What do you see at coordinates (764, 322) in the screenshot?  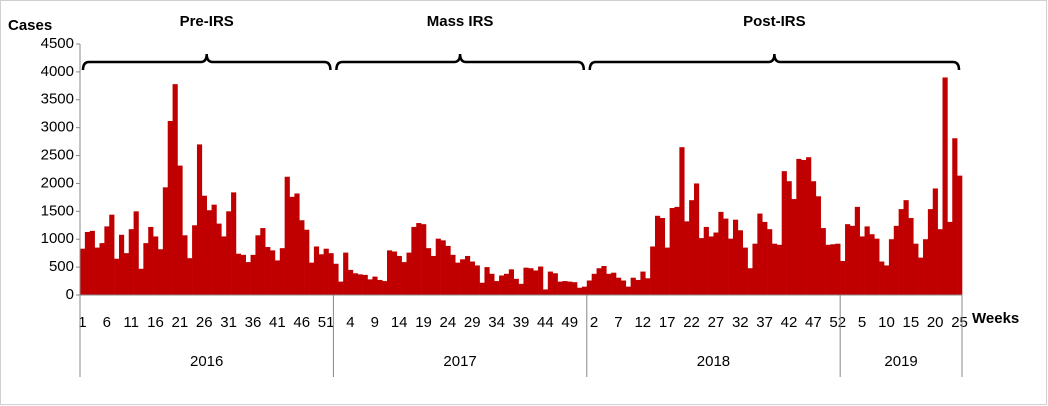 I see `x-tick-label: 37` at bounding box center [764, 322].